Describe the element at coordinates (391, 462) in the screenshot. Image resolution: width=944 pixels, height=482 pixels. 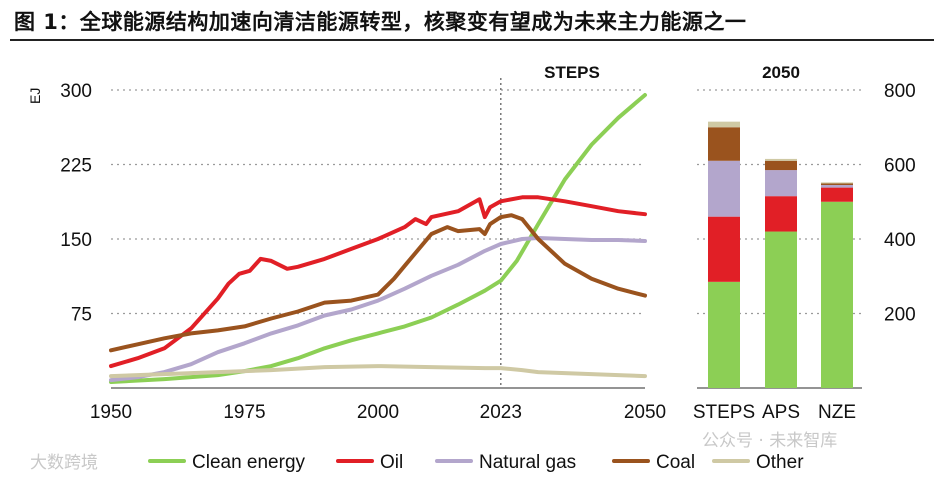
I see `legend-label-oil: Oil` at that location.